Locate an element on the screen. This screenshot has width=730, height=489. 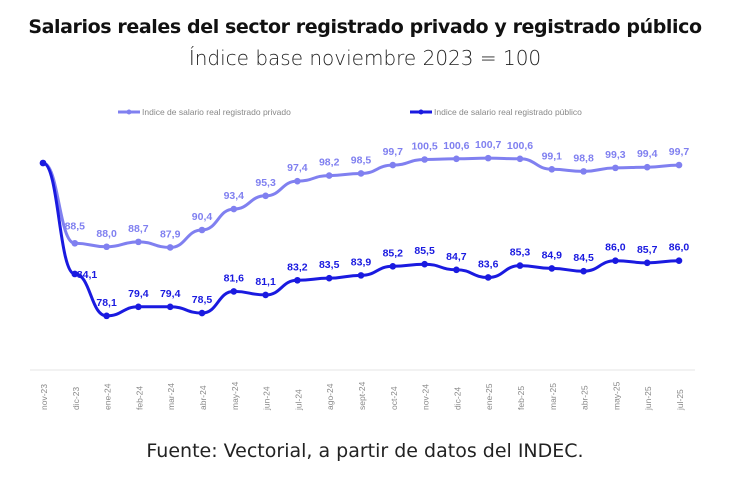
data-label: 88,5 is located at coordinates (75, 226).